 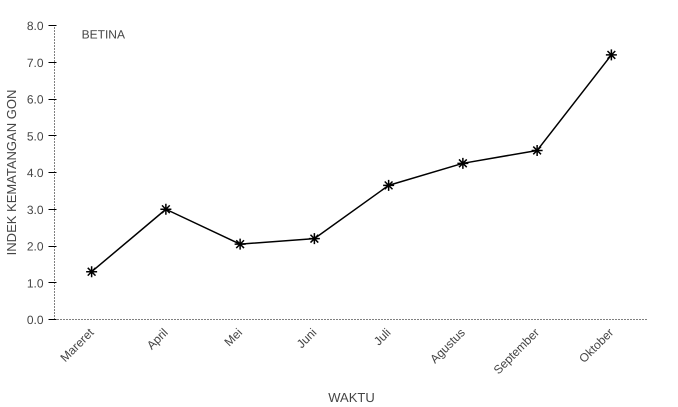 What do you see at coordinates (35, 209) in the screenshot?
I see `y-tick-label: 3.0` at bounding box center [35, 209].